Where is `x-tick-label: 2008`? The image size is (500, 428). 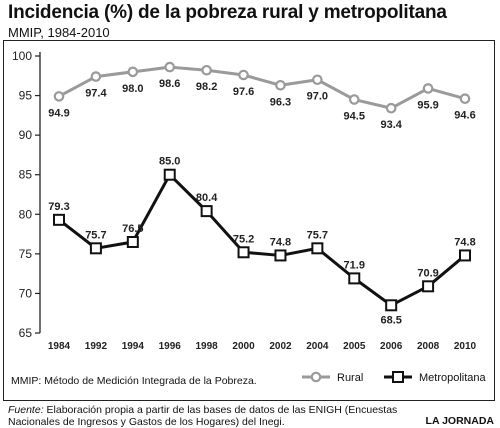 x-tick-label: 2008 is located at coordinates (428, 346).